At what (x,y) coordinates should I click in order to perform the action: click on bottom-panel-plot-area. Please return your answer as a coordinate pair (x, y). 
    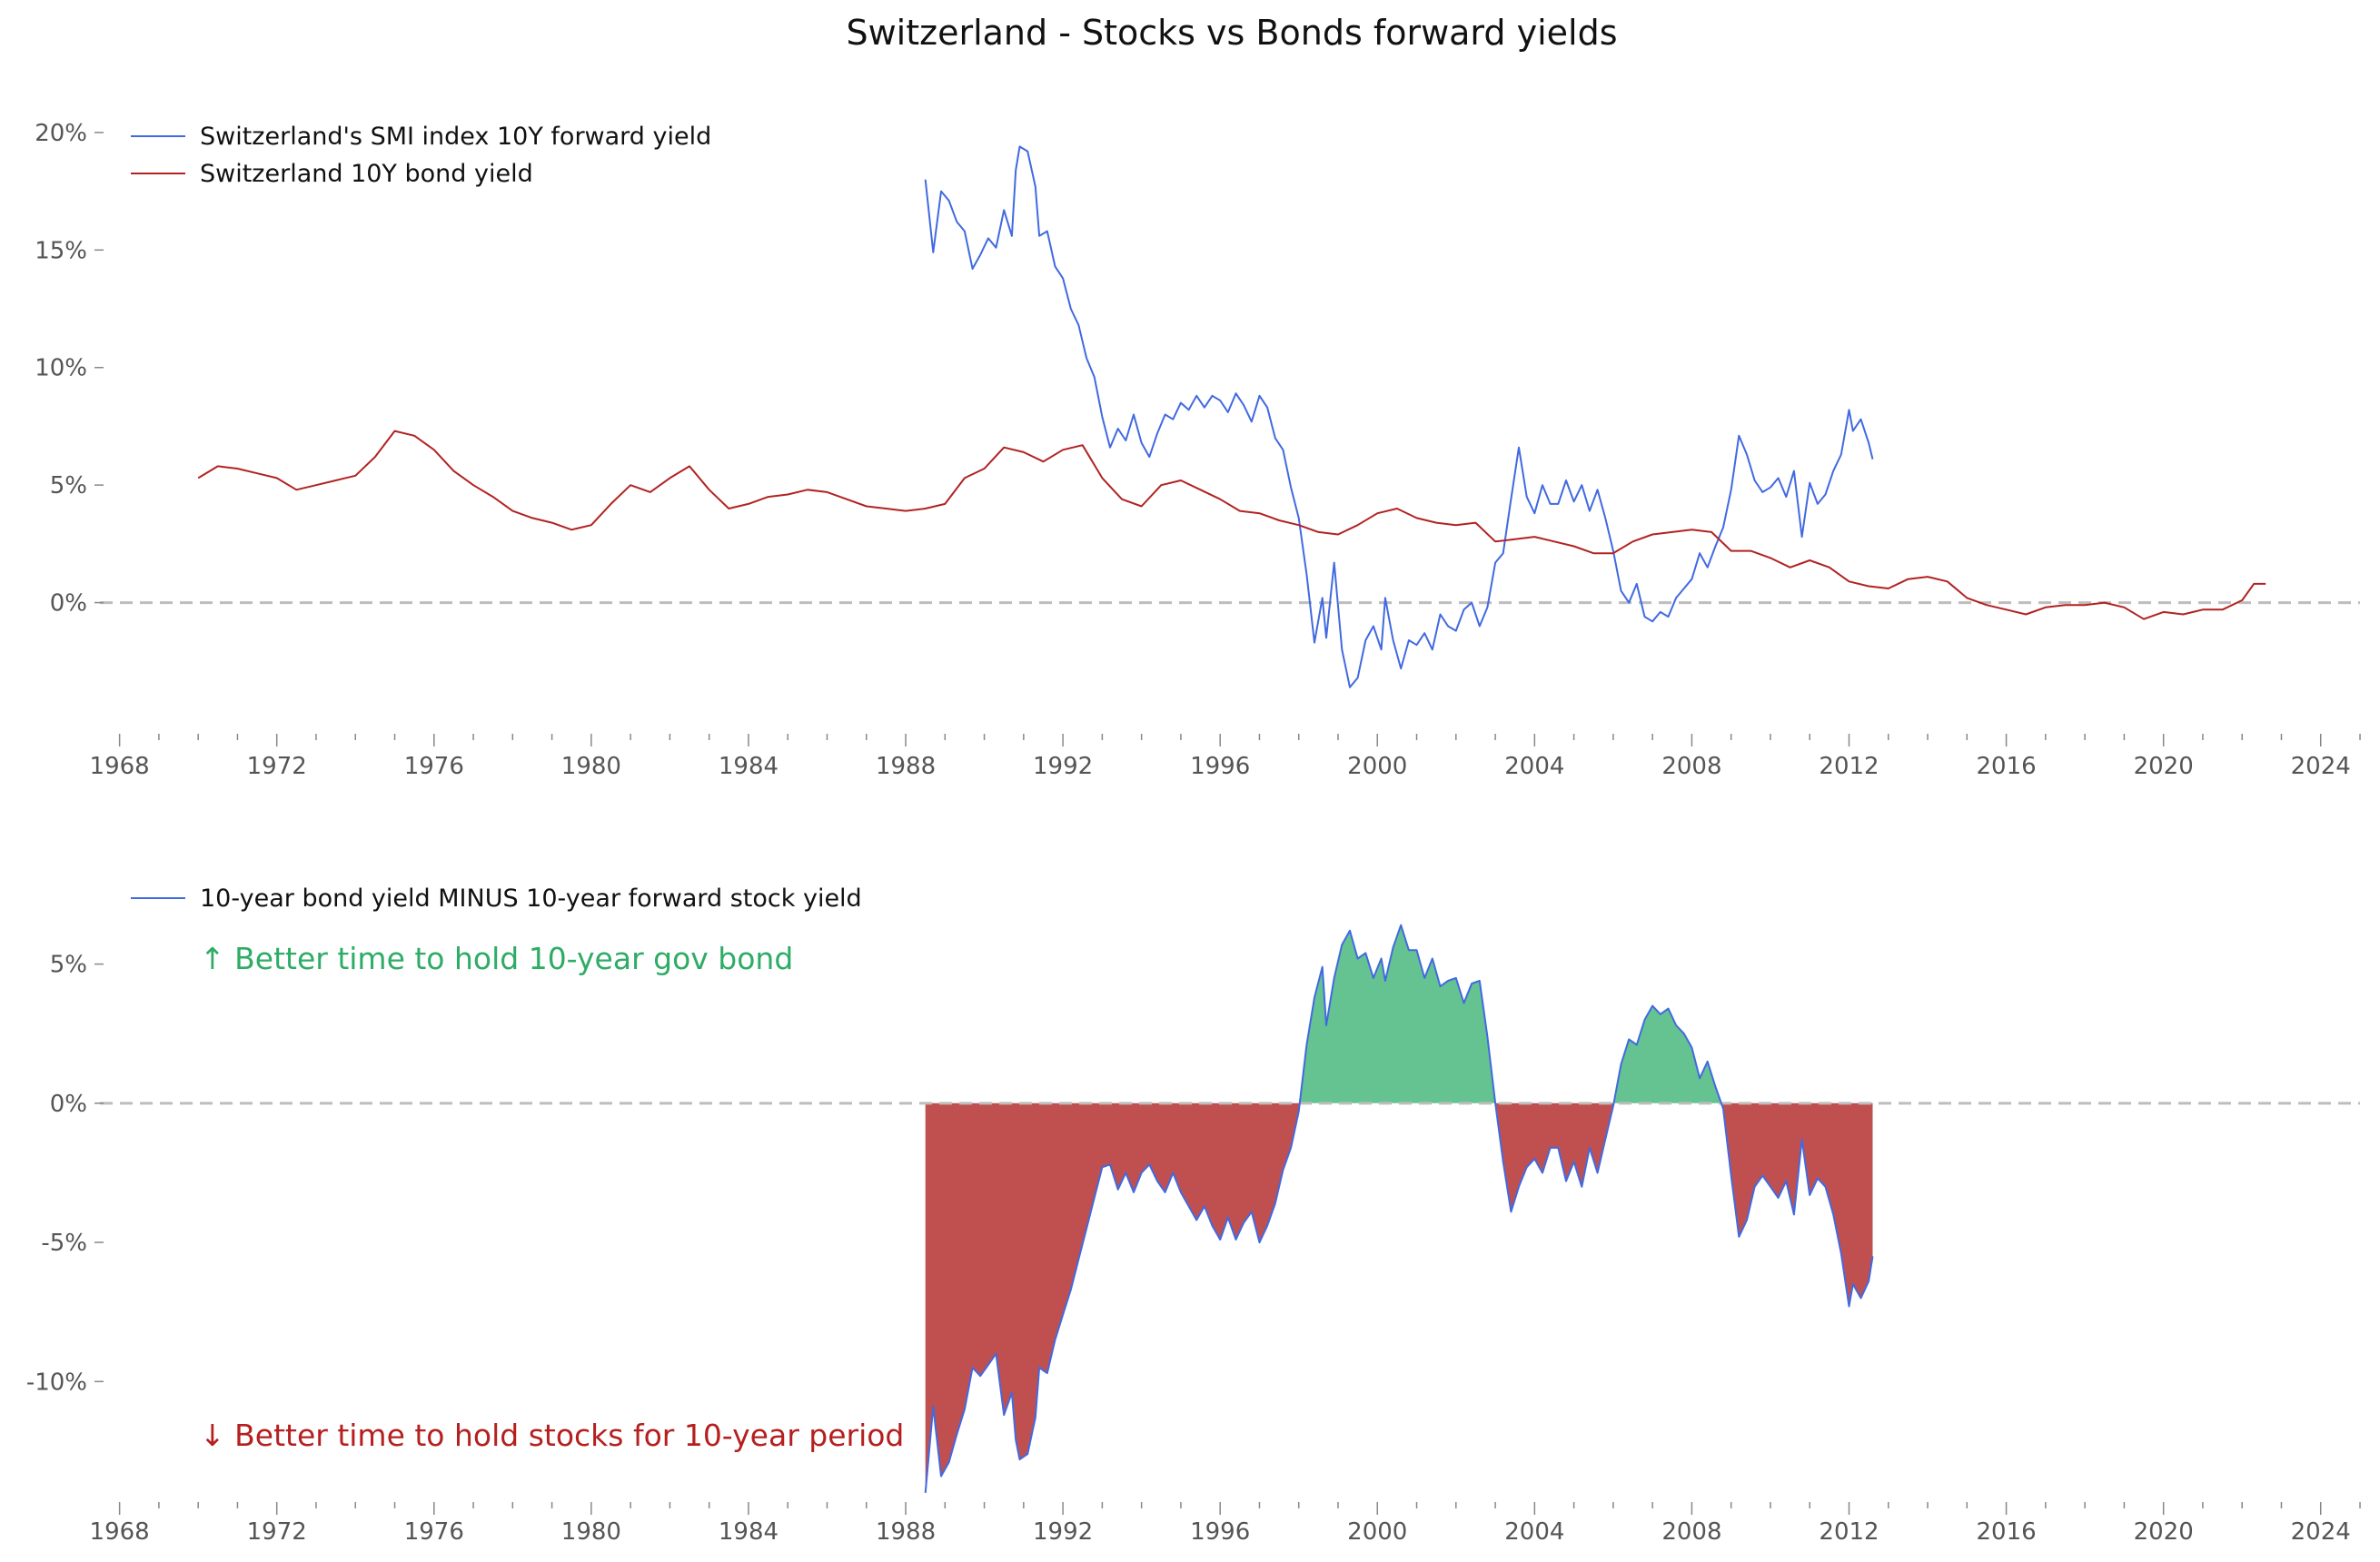
    Looking at the image, I should click on (1399, 1208).